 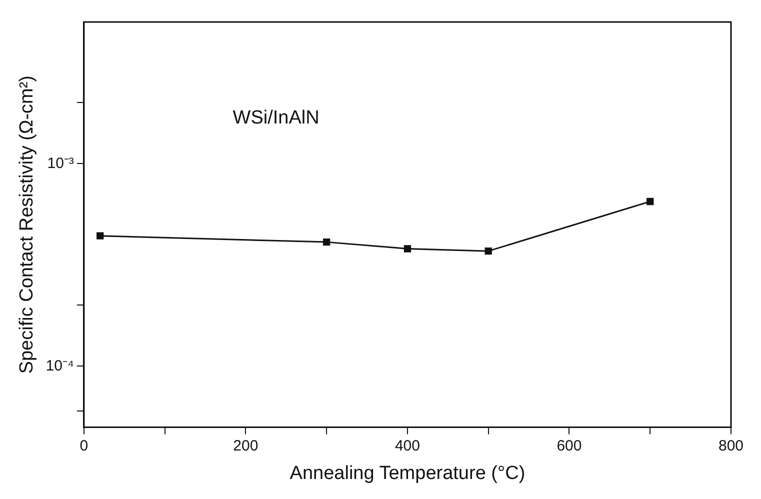 I want to click on x-tick-label: 200, so click(x=245, y=445).